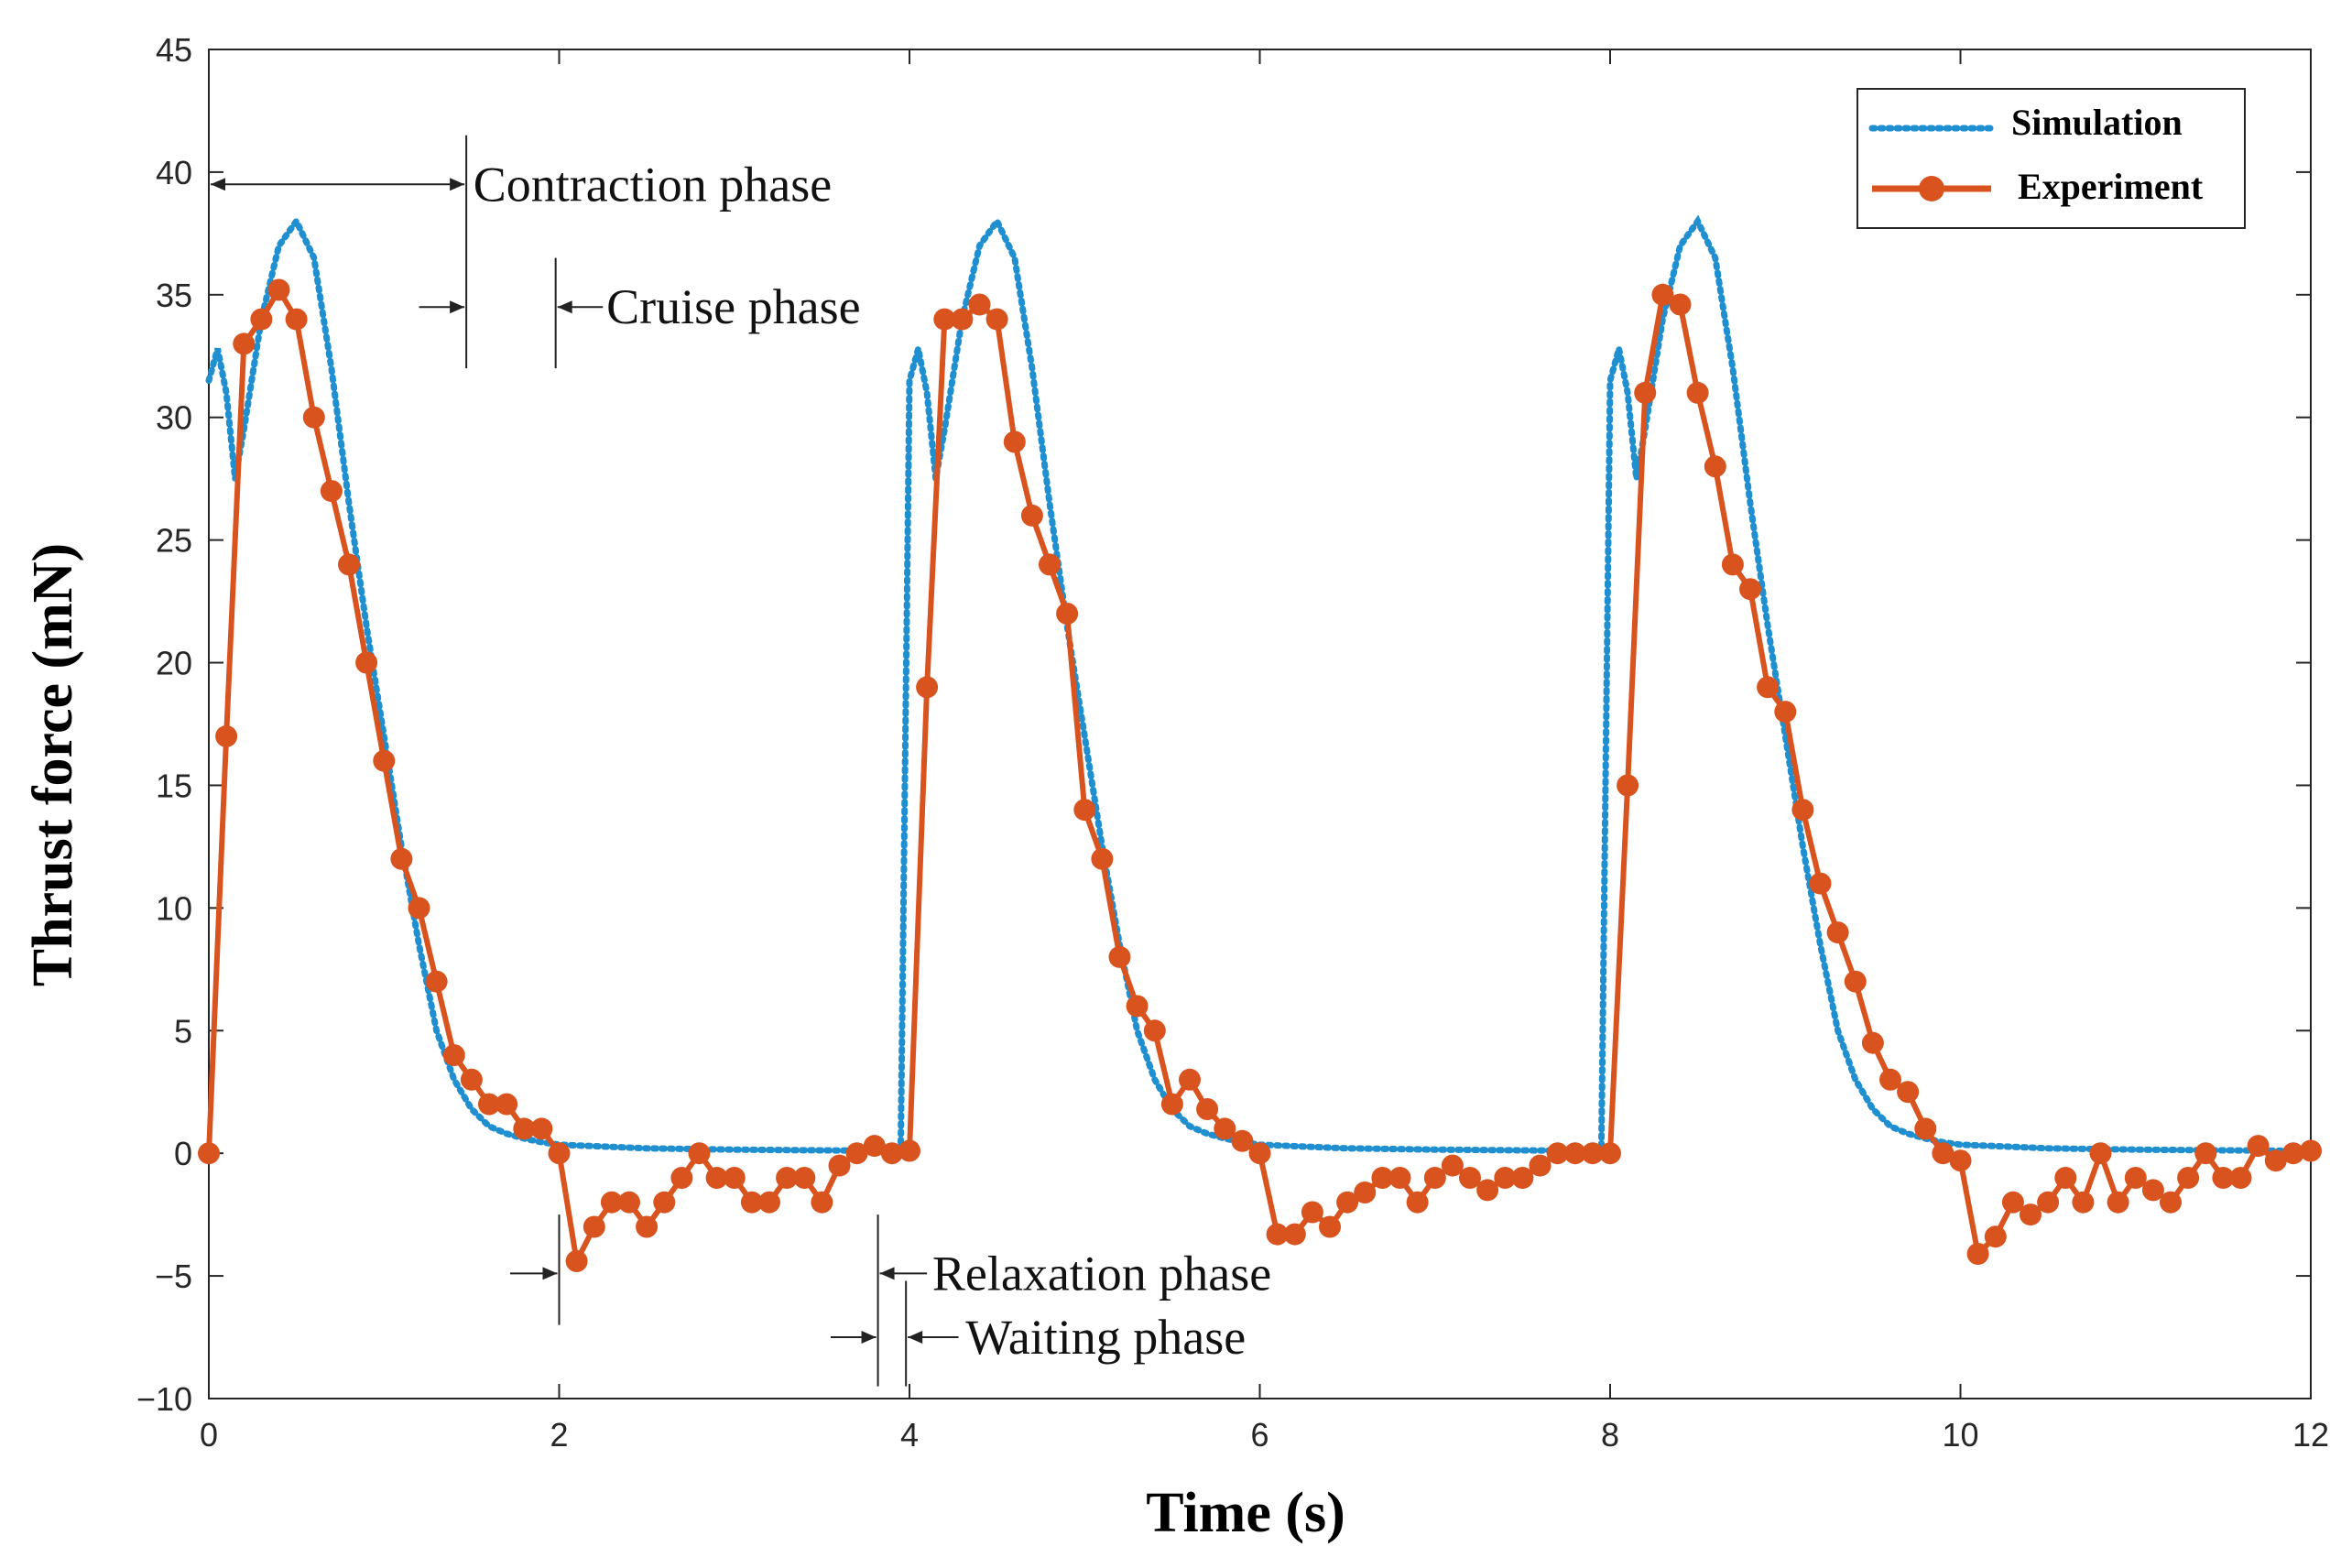 The image size is (2341, 1568). I want to click on y-tick-label: −10, so click(164, 1399).